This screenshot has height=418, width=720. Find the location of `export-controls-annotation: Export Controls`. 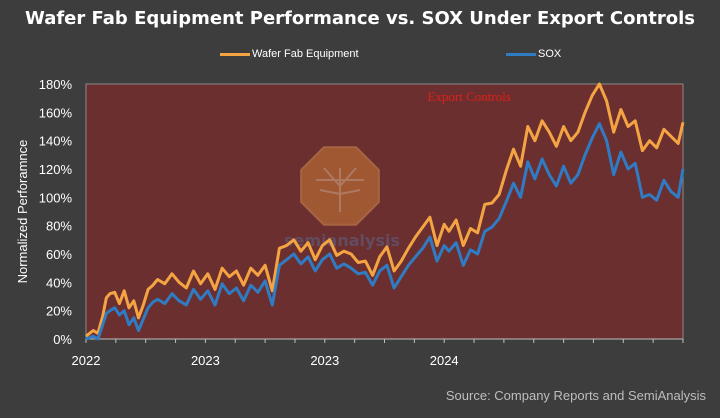

export-controls-annotation: Export Controls is located at coordinates (468, 96).